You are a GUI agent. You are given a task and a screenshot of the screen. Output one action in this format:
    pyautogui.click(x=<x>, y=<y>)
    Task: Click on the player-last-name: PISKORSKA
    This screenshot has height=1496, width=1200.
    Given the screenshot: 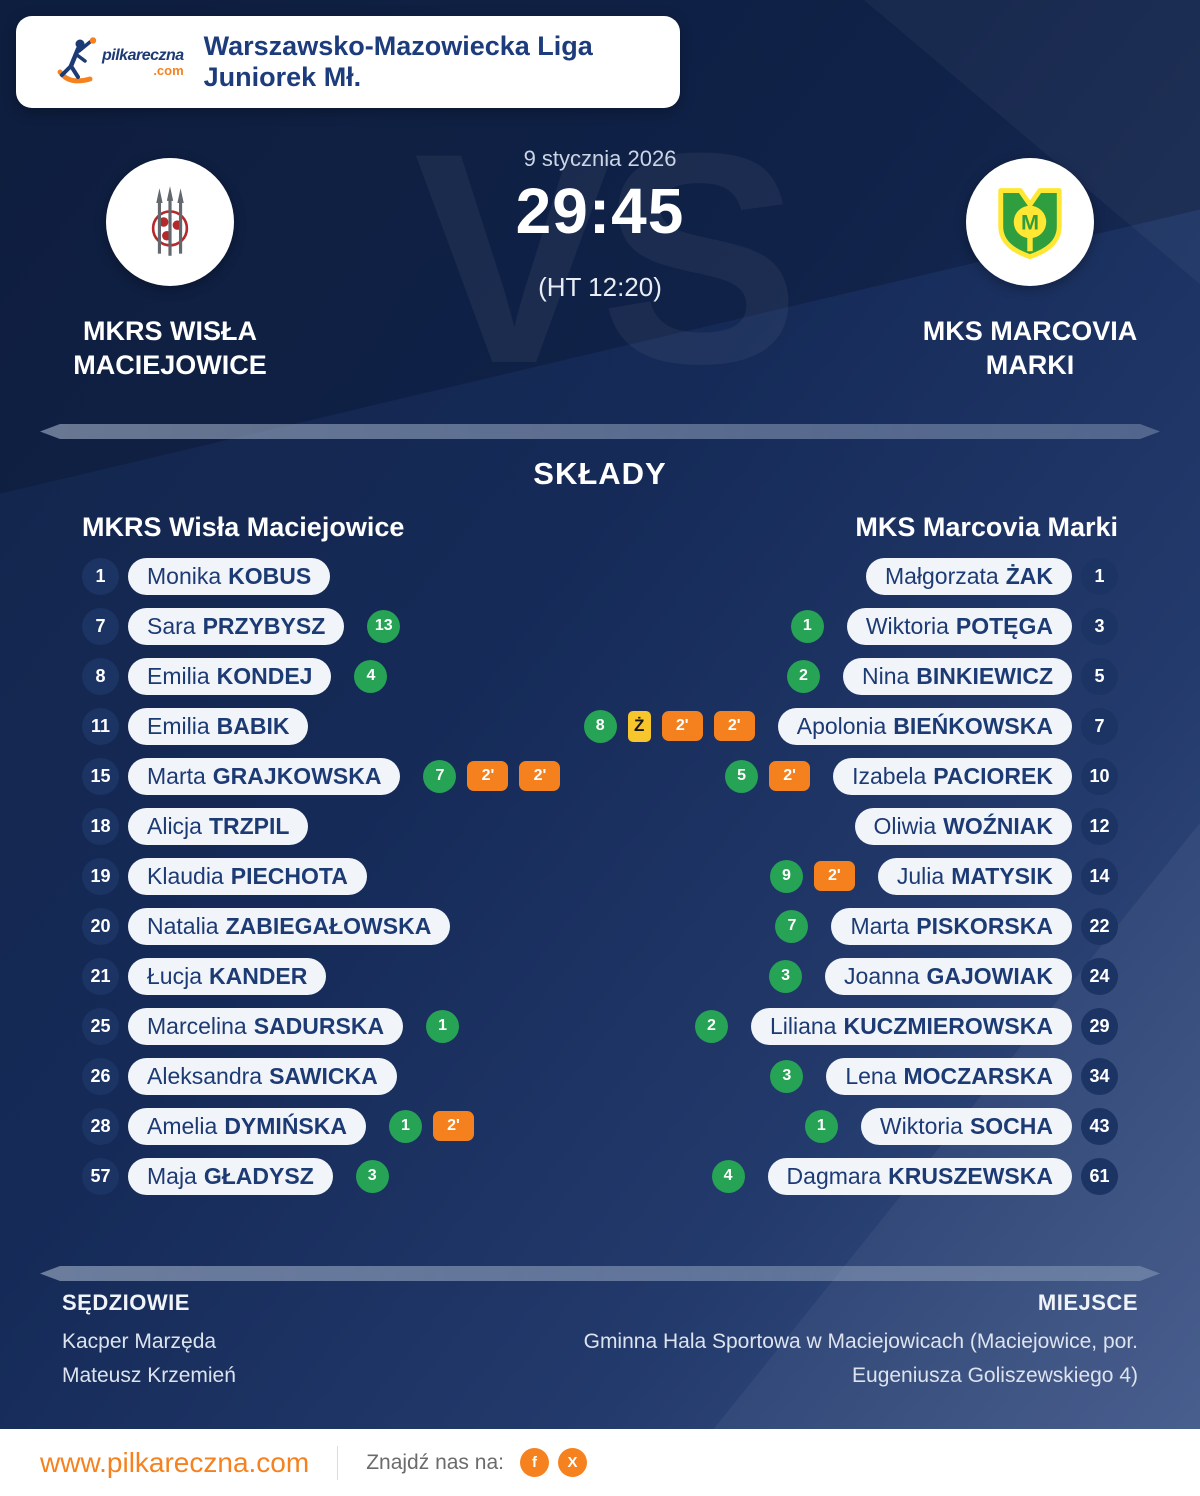 What is the action you would take?
    pyautogui.click(x=984, y=925)
    